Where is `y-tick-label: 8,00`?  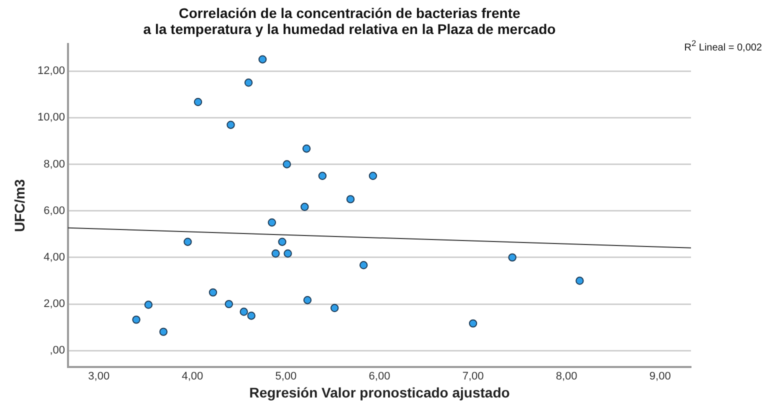 y-tick-label: 8,00 is located at coordinates (54, 164).